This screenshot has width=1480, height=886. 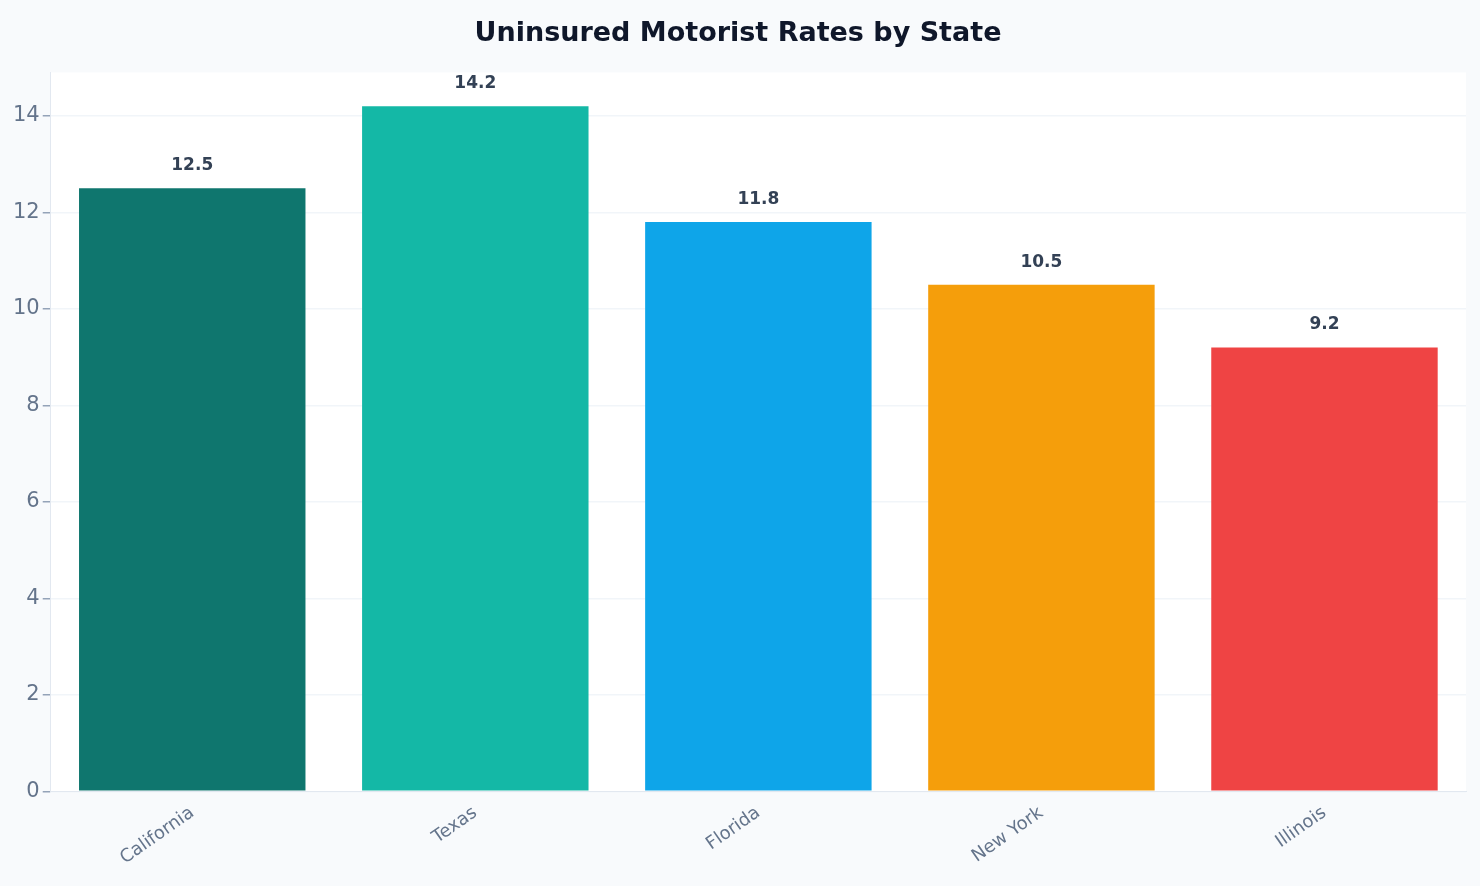 I want to click on x-tick-label: New York, so click(x=1006, y=833).